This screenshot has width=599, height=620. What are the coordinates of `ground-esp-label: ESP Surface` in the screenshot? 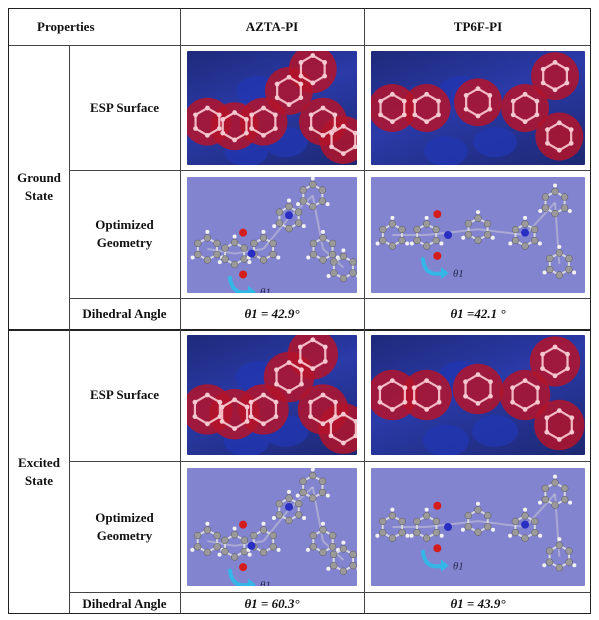 It's located at (124, 107).